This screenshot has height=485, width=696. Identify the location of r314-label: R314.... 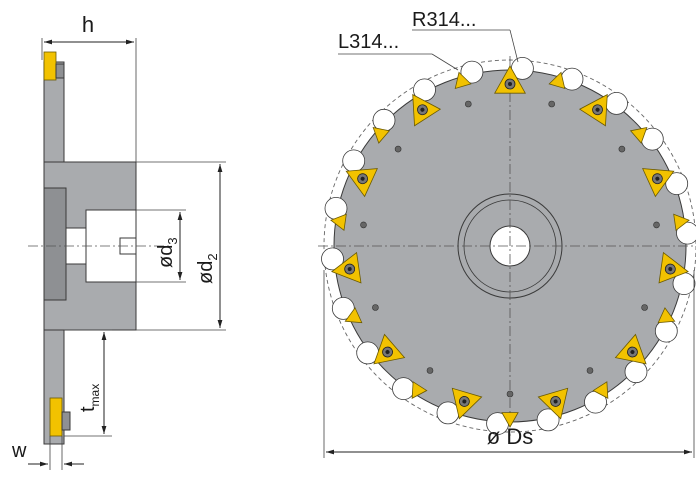
(444, 20).